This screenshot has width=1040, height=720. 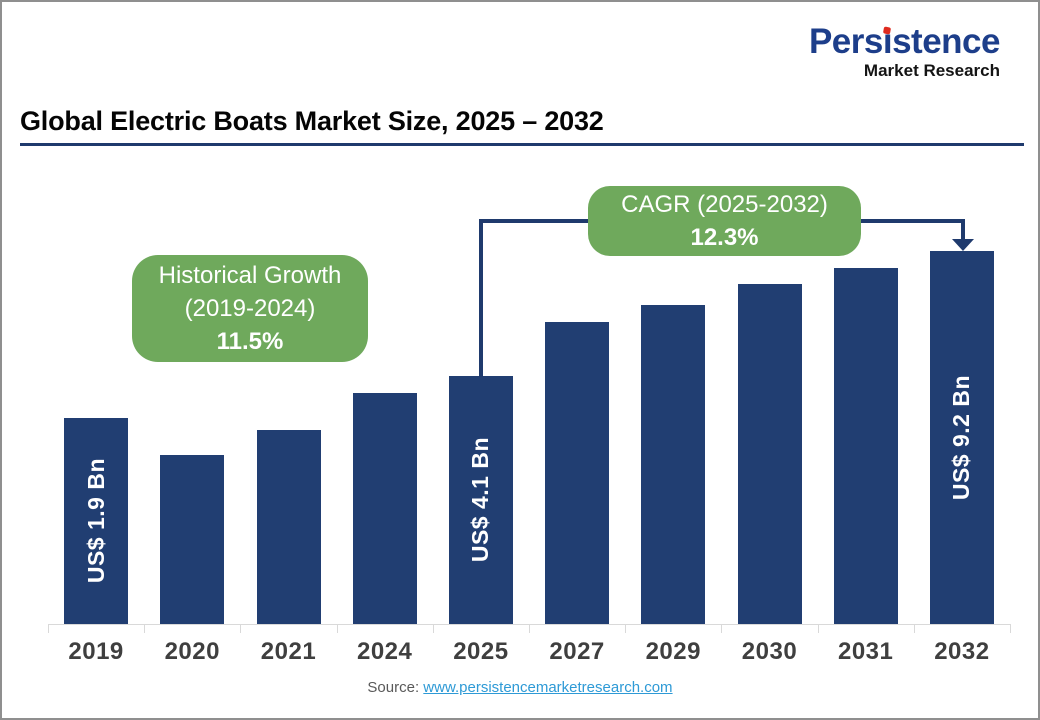 What do you see at coordinates (384, 651) in the screenshot?
I see `x-axis-label-2024: 2024` at bounding box center [384, 651].